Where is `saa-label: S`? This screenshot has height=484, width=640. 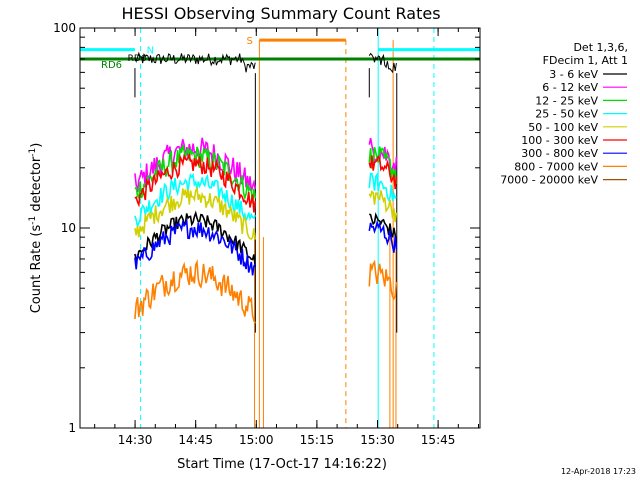
saa-label: S is located at coordinates (249, 41).